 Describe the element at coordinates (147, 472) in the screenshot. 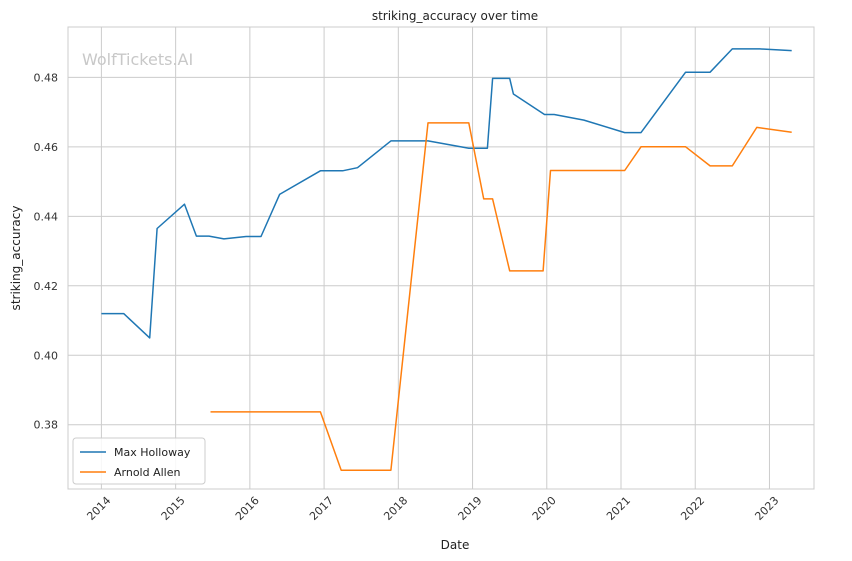

I see `legend-label-1: Arnold Allen` at that location.